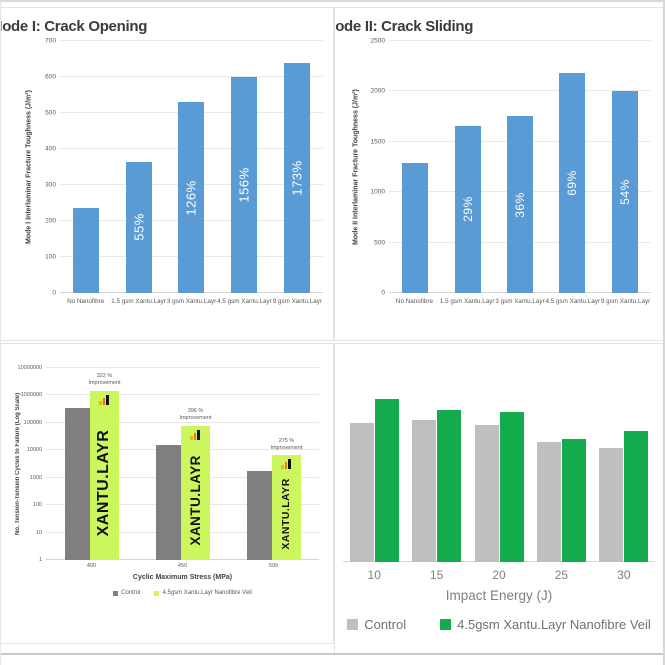 The width and height of the screenshot is (665, 665). What do you see at coordinates (116, 593) in the screenshot?
I see `legend-swatch` at bounding box center [116, 593].